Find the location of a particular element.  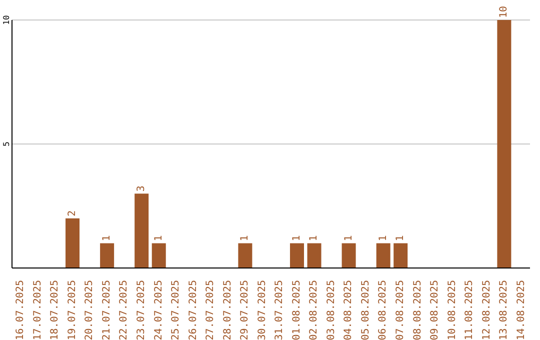

x-tick-label: 06.08.2025 is located at coordinates (383, 310).